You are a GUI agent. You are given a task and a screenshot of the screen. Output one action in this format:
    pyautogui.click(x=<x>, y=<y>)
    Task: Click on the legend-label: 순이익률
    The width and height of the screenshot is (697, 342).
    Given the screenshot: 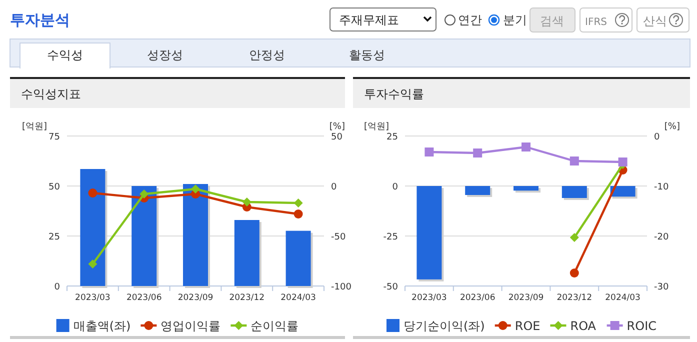 What is the action you would take?
    pyautogui.click(x=274, y=326)
    